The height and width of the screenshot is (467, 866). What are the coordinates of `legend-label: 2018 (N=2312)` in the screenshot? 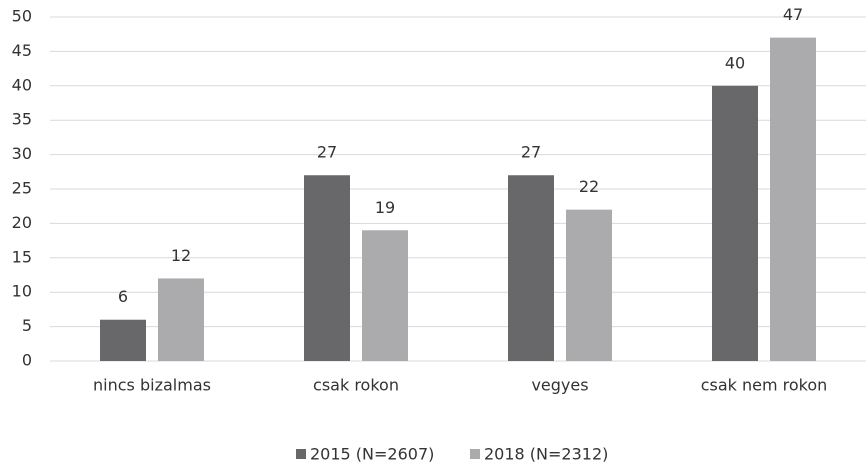 It's located at (546, 454).